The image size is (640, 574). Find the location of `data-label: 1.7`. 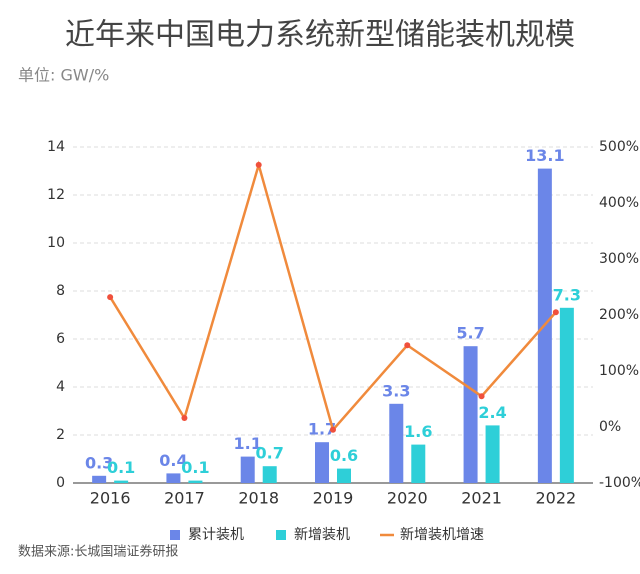

data-label: 1.7 is located at coordinates (322, 429).